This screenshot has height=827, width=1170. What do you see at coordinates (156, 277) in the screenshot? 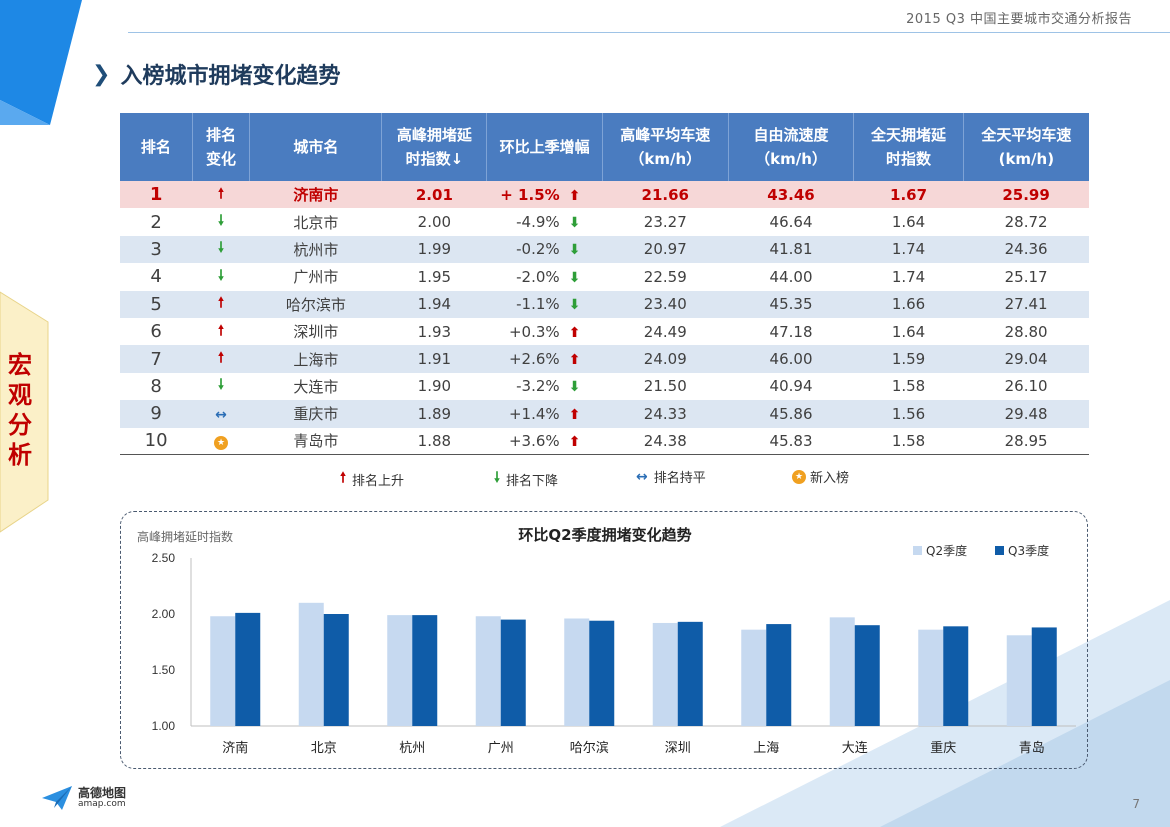
I see `cell-rank: 4` at bounding box center [156, 277].